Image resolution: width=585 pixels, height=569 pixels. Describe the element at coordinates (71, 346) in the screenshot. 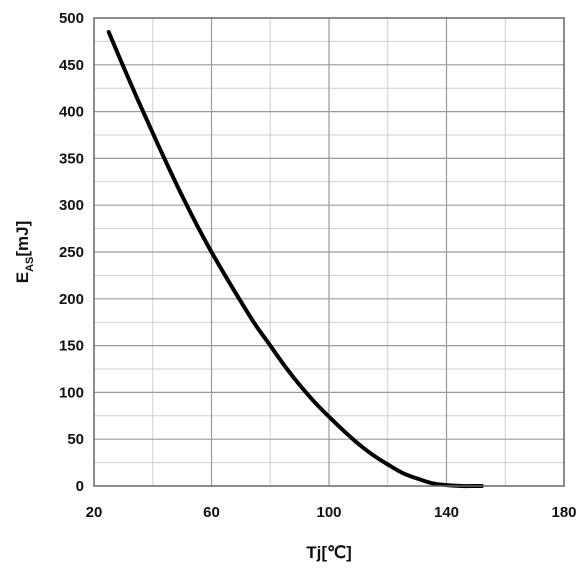

I see `y-tick-label: 150` at that location.